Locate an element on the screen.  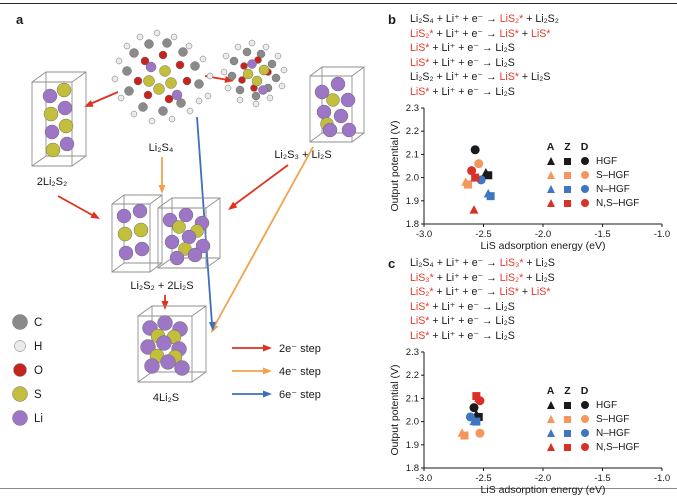
arrow-2e-middle-to-4li2s is located at coordinates (165, 302).